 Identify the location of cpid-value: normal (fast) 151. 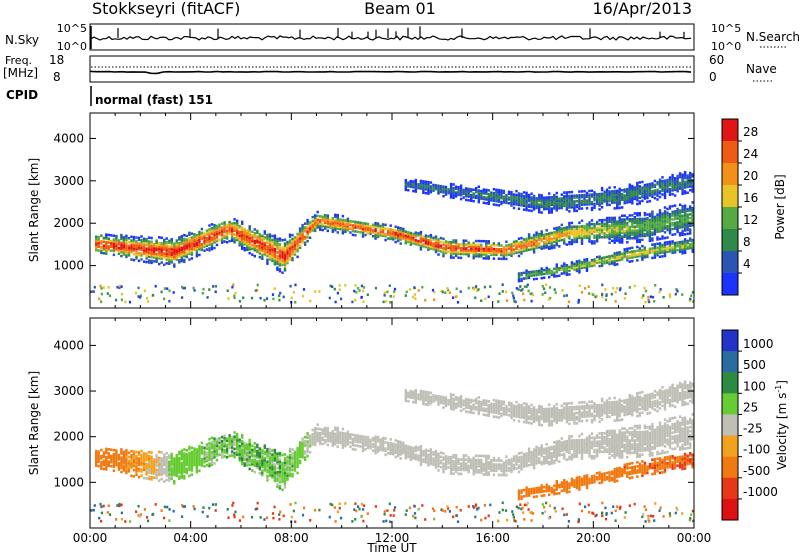
(154, 100).